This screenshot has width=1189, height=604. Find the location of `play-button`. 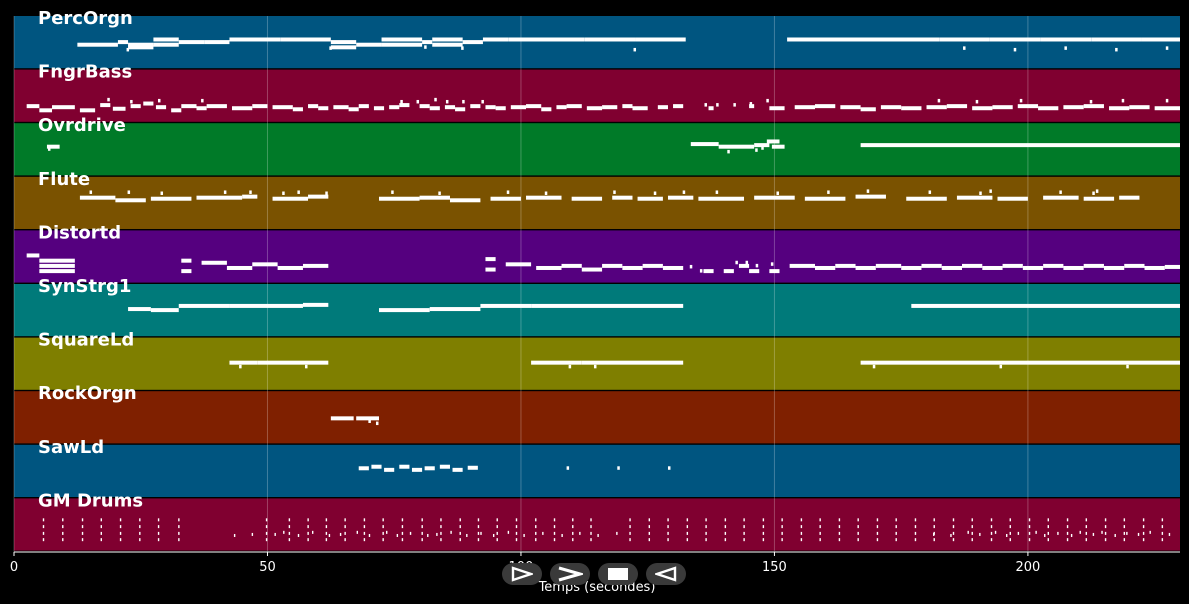

play-button is located at coordinates (522, 574).